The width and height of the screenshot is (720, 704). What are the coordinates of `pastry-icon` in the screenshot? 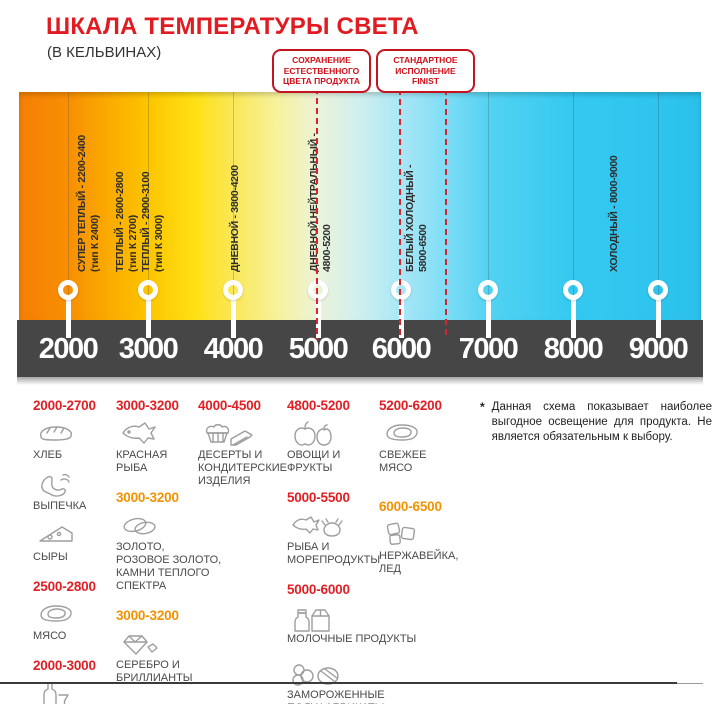 It's located at (74, 484).